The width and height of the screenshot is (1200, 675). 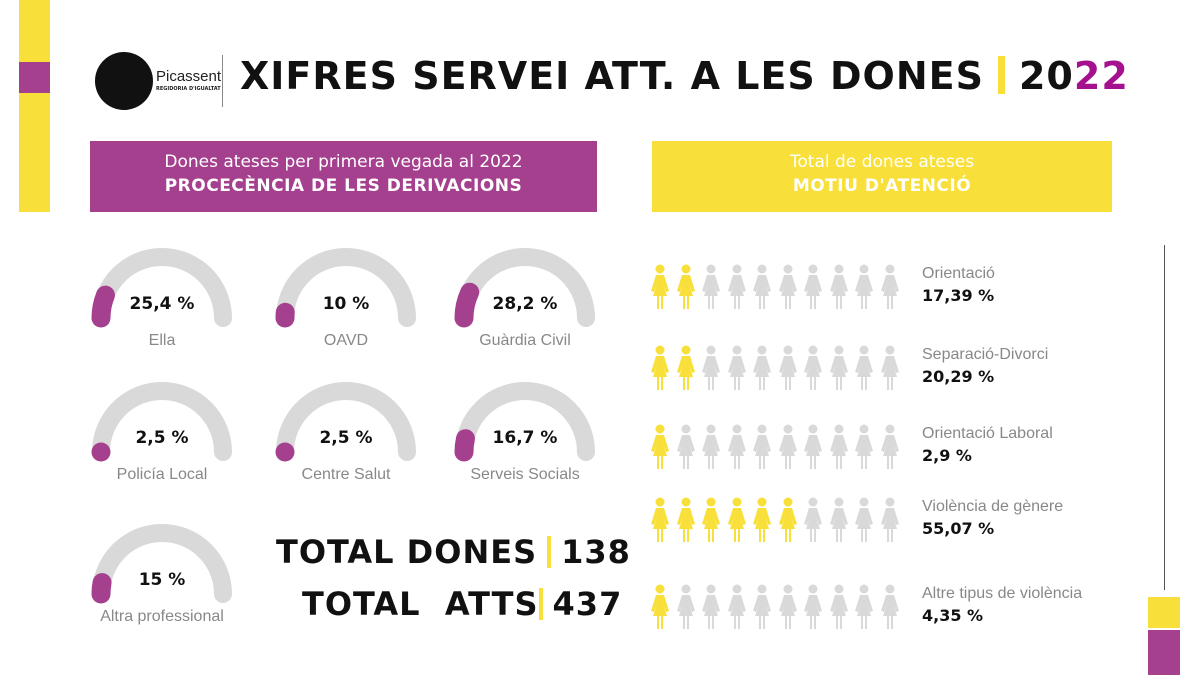 What do you see at coordinates (462, 604) in the screenshot?
I see `total-atts: TOTAL ATTS 437` at bounding box center [462, 604].